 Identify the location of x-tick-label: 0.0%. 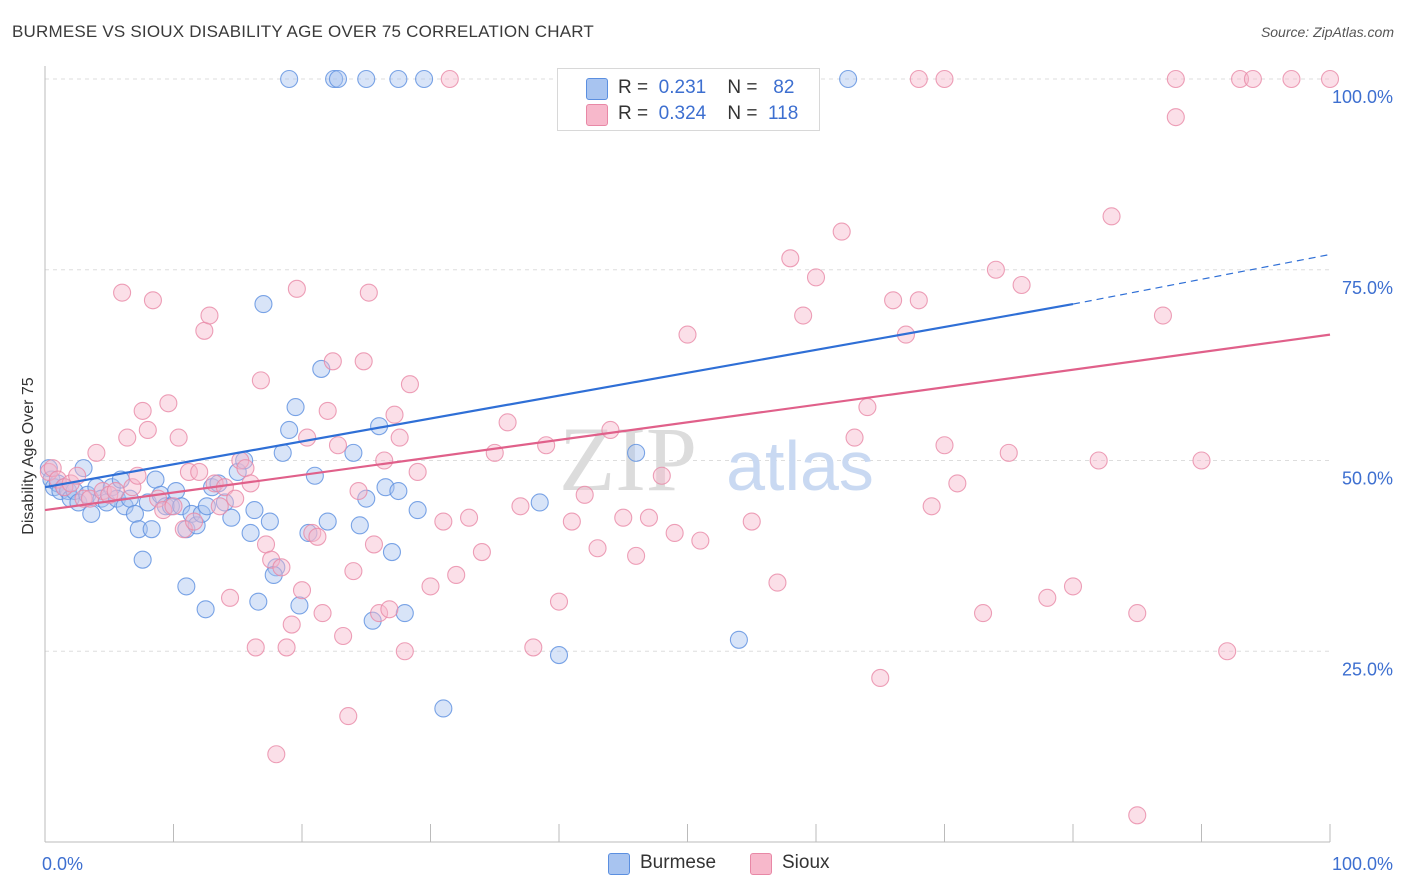
(62, 864).